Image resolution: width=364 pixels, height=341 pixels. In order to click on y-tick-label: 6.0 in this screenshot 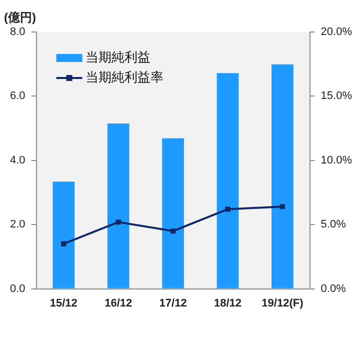, I will do `click(18, 96)`.